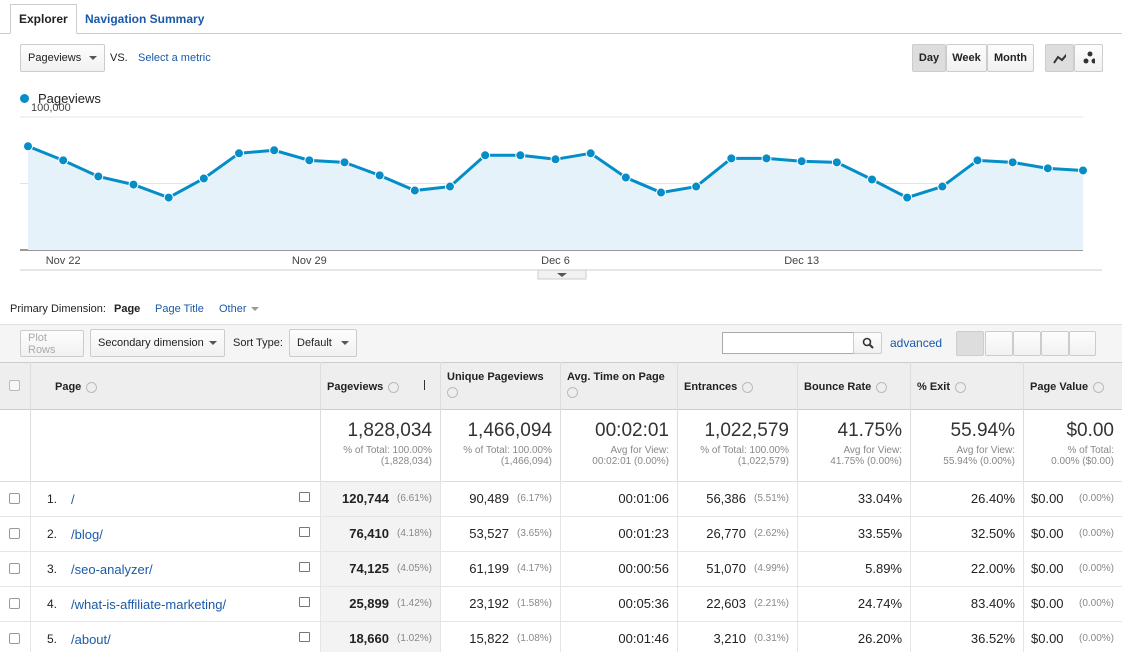 Image resolution: width=1122 pixels, height=652 pixels. I want to click on total-note: 0.00% ($0.00), so click(1082, 461).